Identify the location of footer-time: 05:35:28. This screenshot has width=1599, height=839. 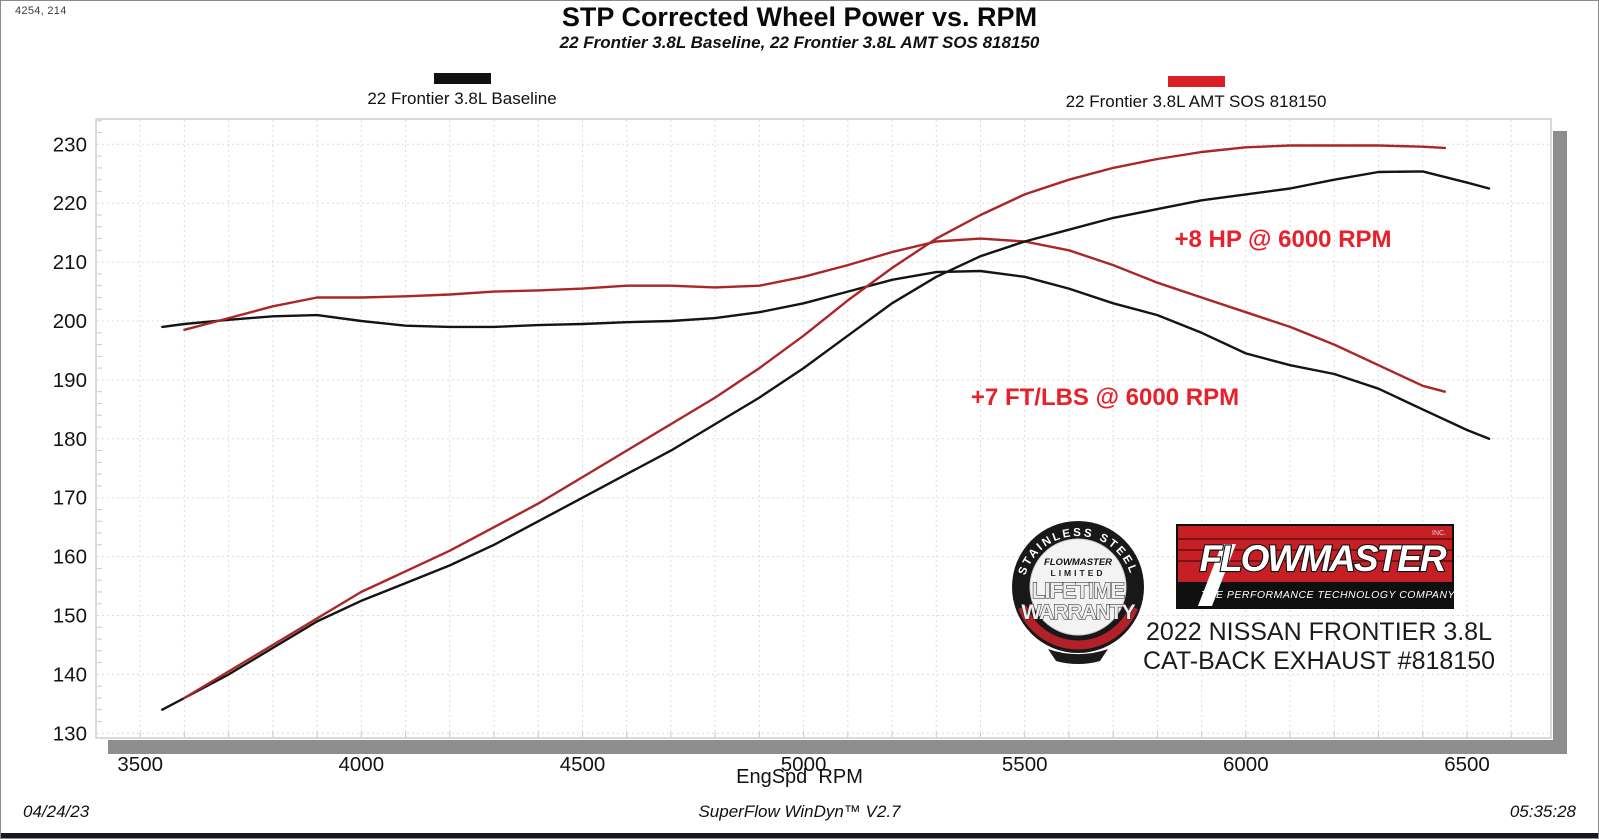
(1542, 811).